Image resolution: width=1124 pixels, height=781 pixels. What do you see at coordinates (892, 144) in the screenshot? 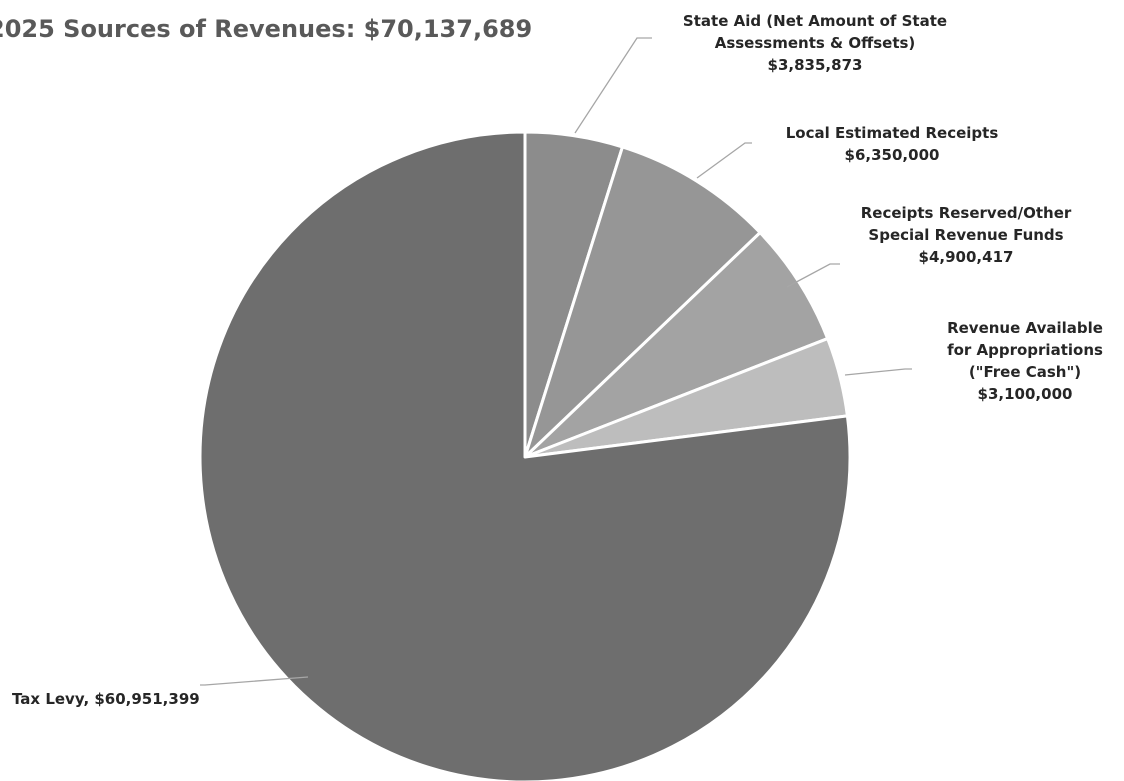
I see `slice-label-2: Local Estimated Receipts $6,350,000` at bounding box center [892, 144].